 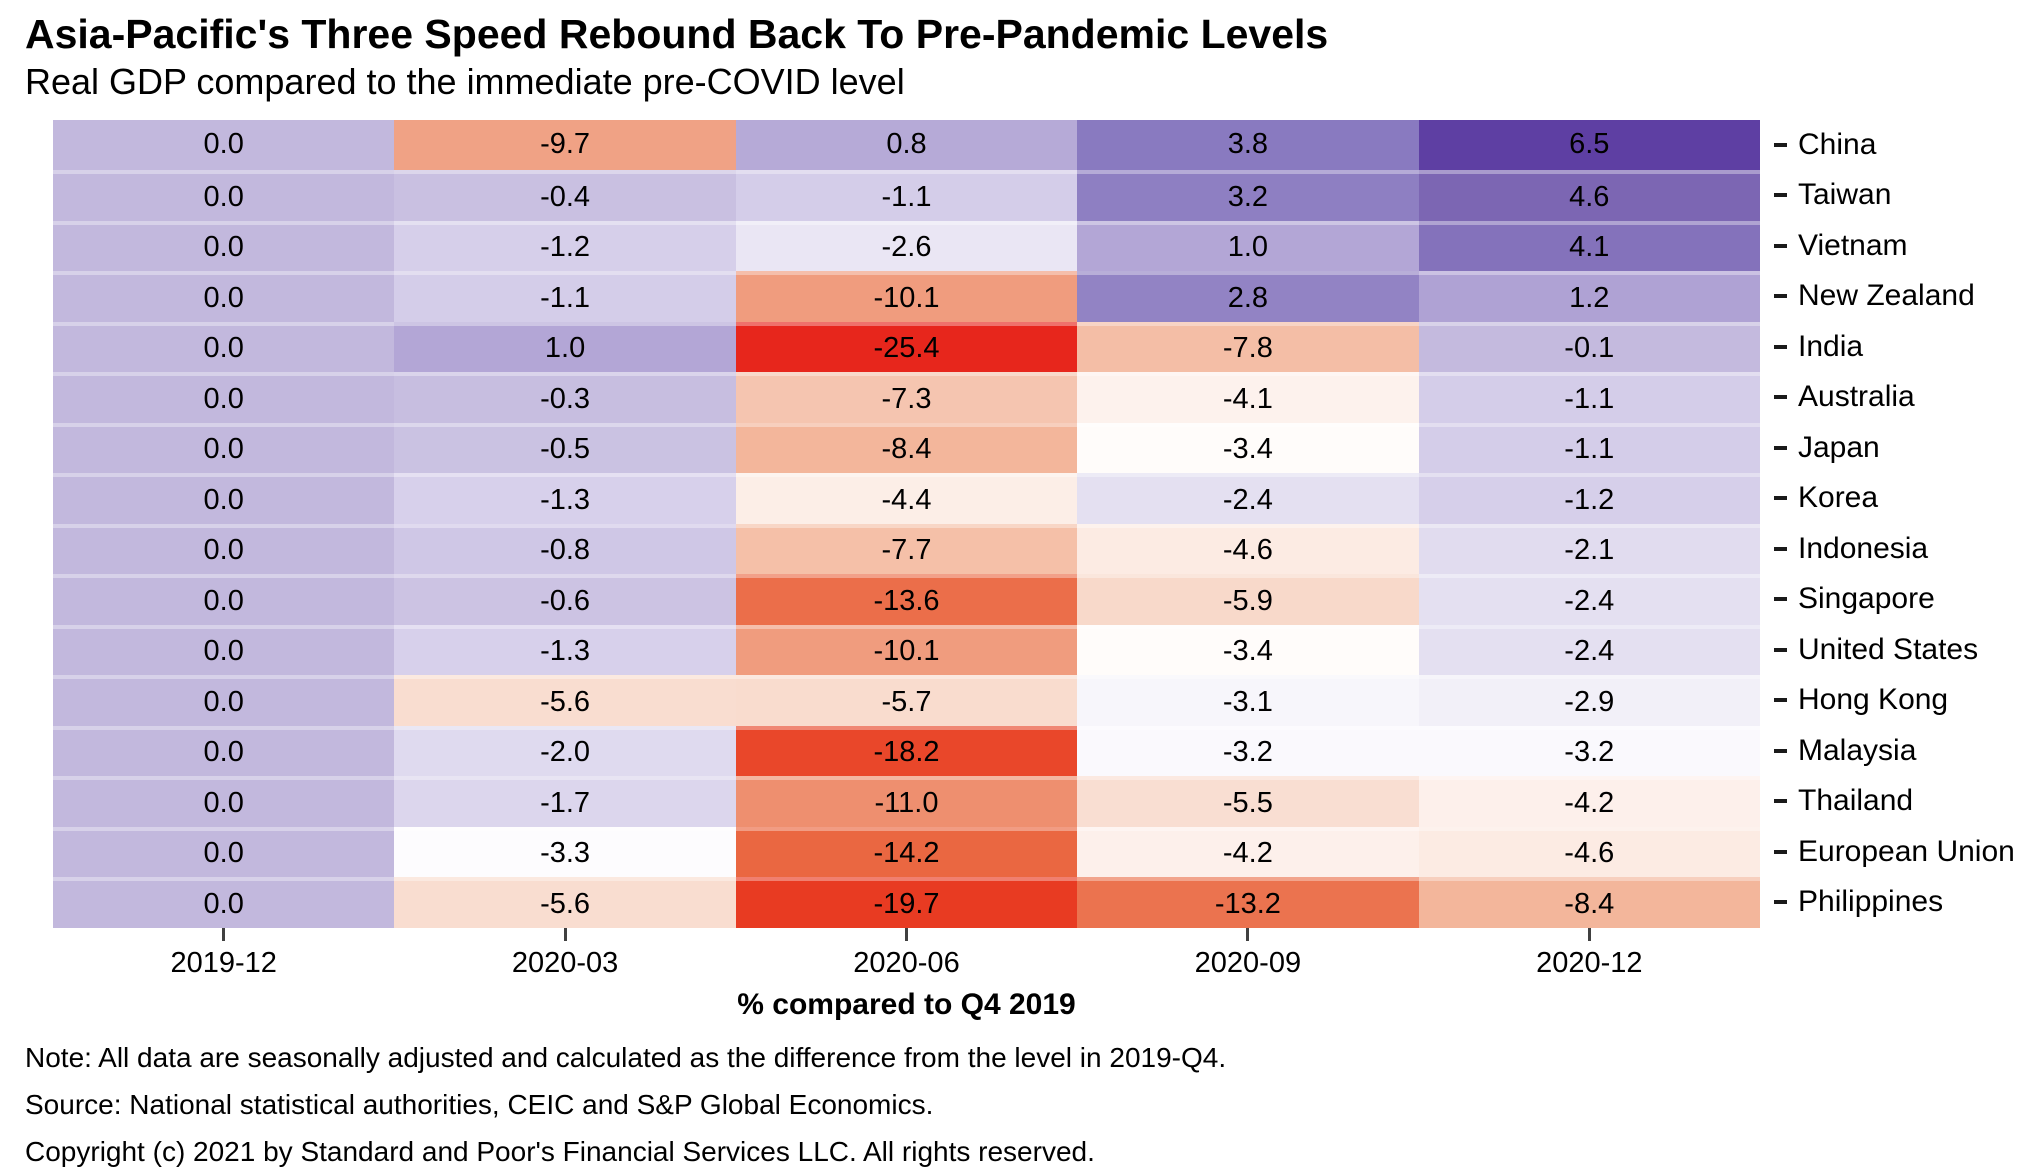 What do you see at coordinates (1845, 195) in the screenshot?
I see `row-label-text: Taiwan` at bounding box center [1845, 195].